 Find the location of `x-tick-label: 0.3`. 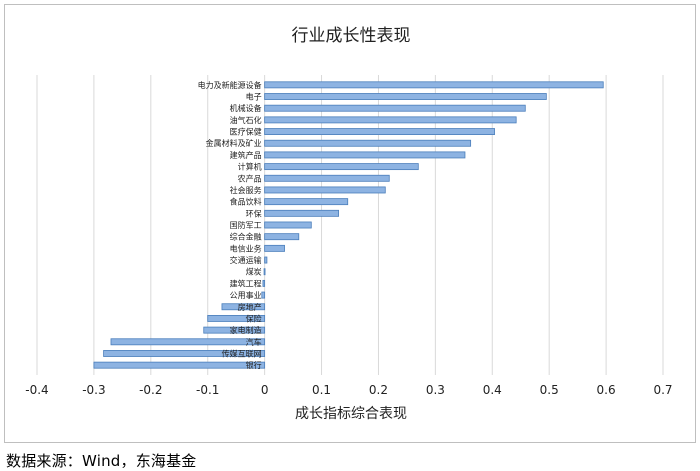

x-tick-label: 0.3 is located at coordinates (435, 390).